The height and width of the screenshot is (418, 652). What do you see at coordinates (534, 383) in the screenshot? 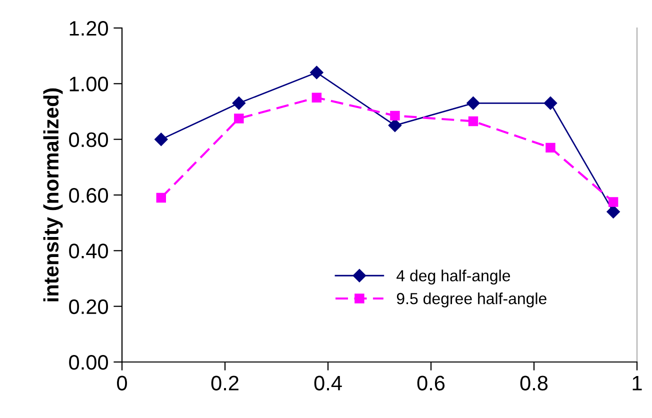
I see `x-tick-label: 0.8` at bounding box center [534, 383].